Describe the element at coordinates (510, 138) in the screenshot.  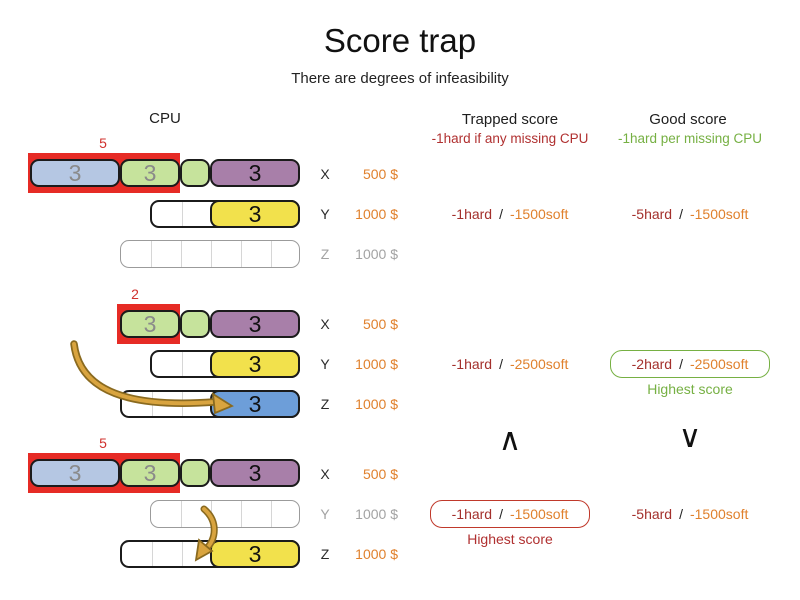
I see `trapped-score-subheader: -1hard if any missing CPU` at that location.